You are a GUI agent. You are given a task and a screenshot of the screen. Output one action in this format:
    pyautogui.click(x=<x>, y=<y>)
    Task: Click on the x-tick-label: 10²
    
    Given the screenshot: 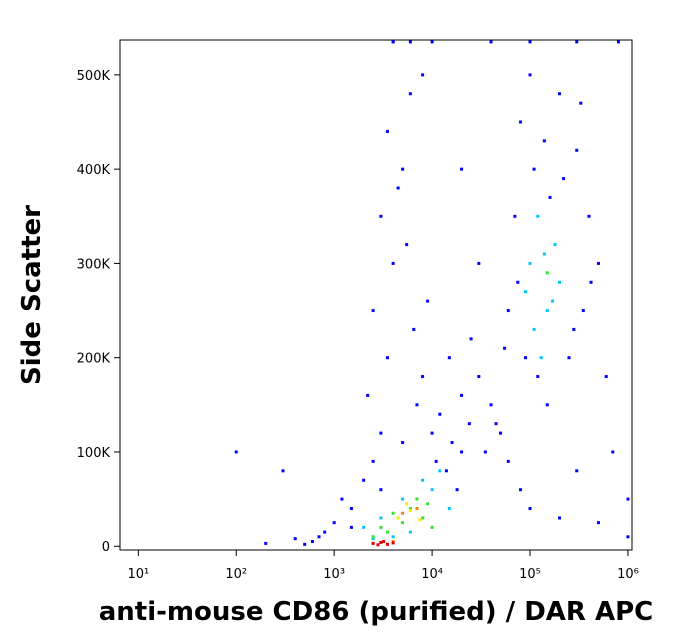 What is the action you would take?
    pyautogui.click(x=236, y=574)
    